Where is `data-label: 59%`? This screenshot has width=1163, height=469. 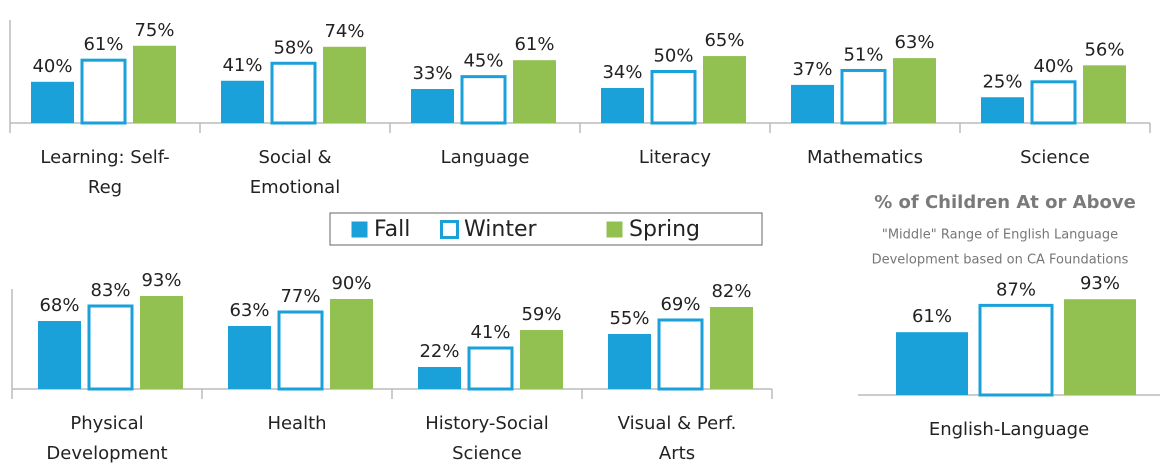 data-label: 59% is located at coordinates (541, 314).